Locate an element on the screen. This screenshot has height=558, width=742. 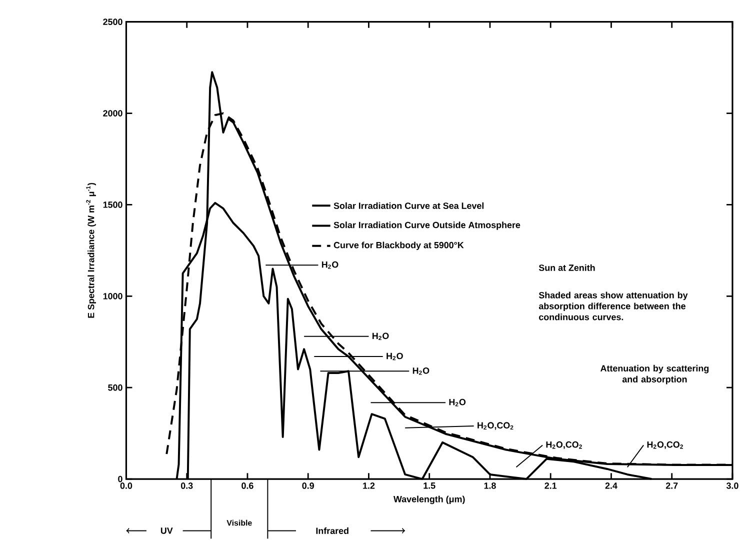
x-tick-label: 0.6 is located at coordinates (248, 486).